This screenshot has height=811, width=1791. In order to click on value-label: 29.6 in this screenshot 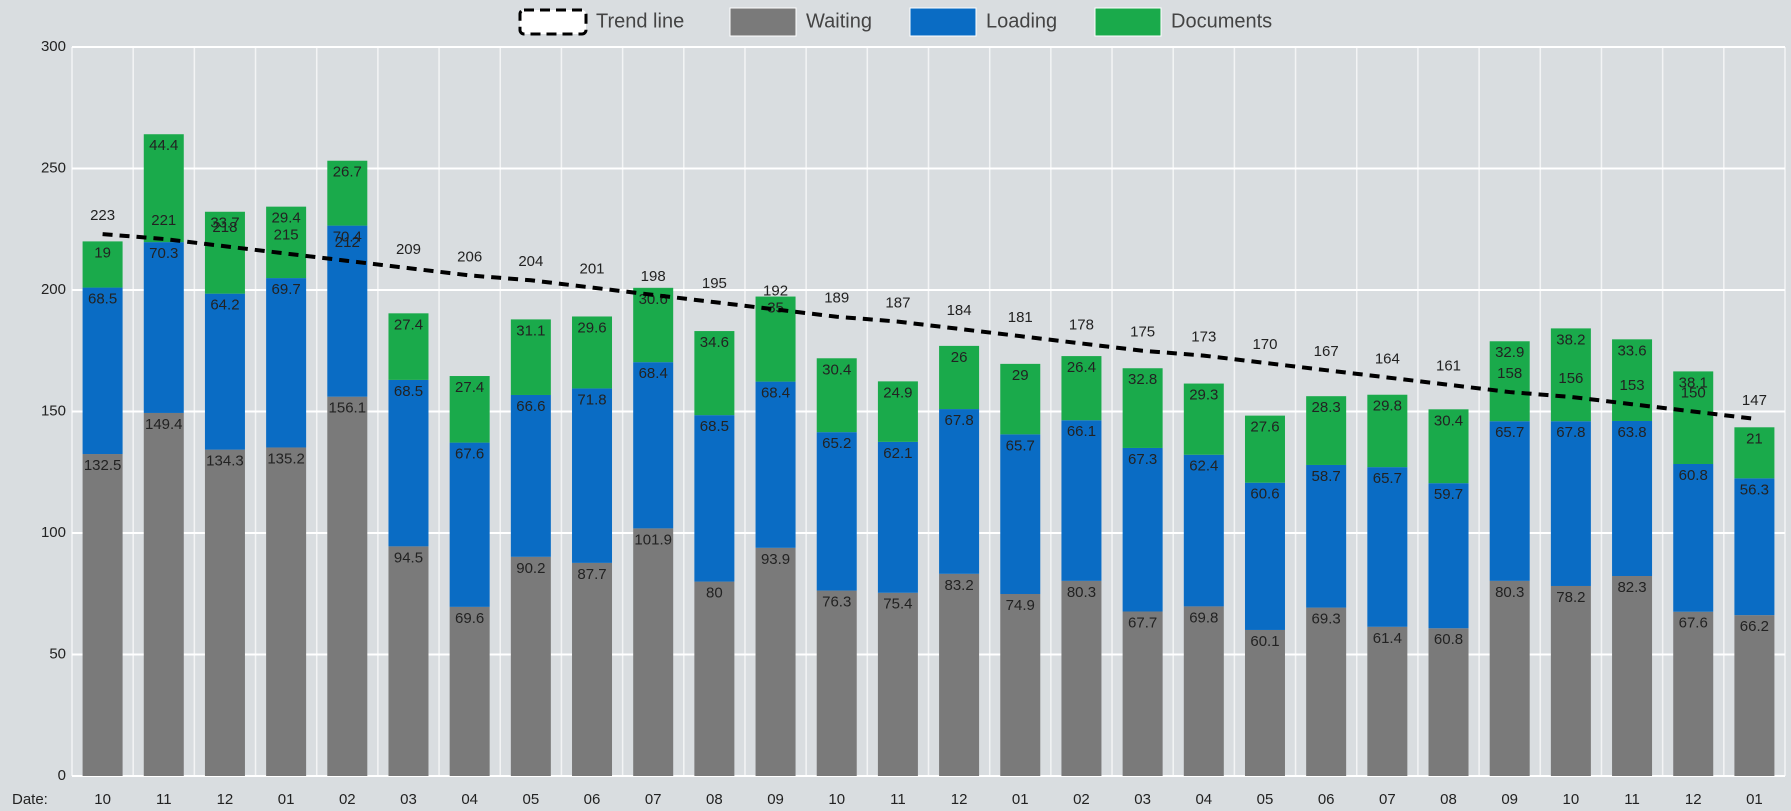, I will do `click(591, 327)`.